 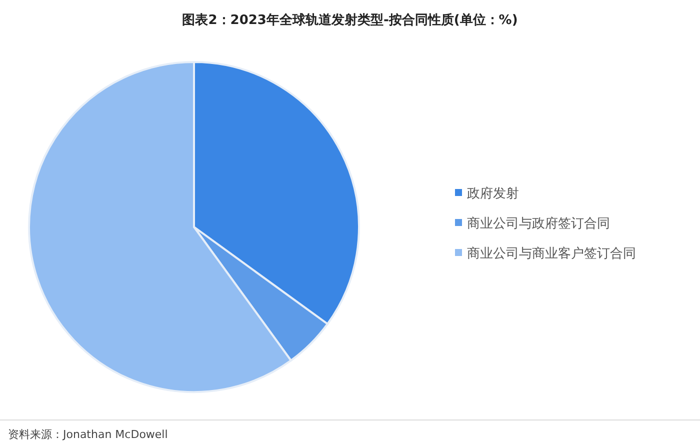 I want to click on text: 资料来源：Jonathan McDowell, so click(x=88, y=434).